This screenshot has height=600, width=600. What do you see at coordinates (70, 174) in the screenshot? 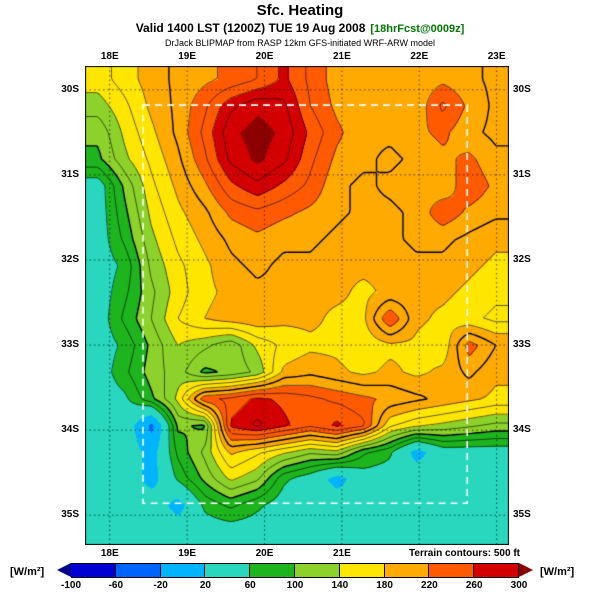
I see `lat-axis-label-left: 31S` at bounding box center [70, 174].